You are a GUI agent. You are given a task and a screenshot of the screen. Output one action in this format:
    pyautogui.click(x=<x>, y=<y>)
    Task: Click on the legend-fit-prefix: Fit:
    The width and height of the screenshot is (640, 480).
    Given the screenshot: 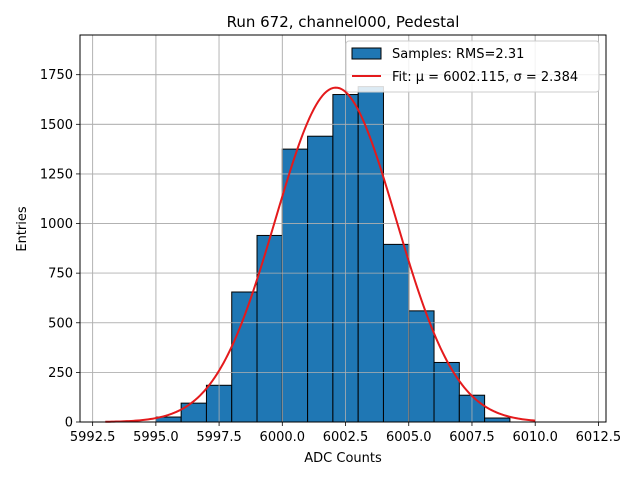 What is the action you would take?
    pyautogui.click(x=404, y=77)
    